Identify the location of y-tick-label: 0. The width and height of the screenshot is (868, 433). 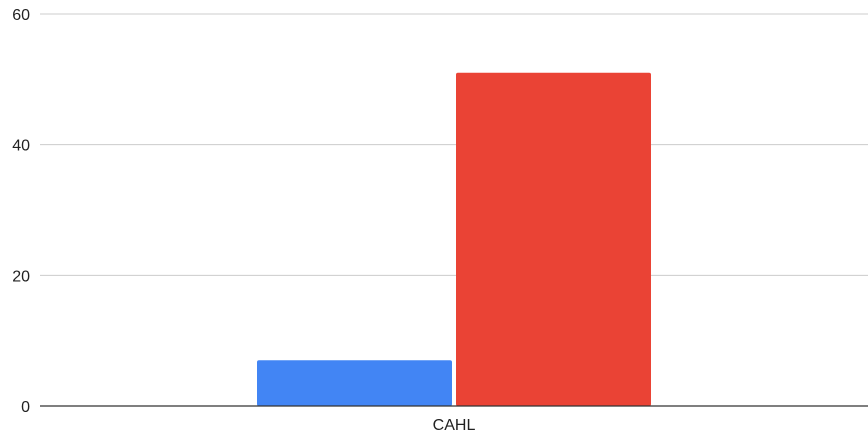
(25, 407).